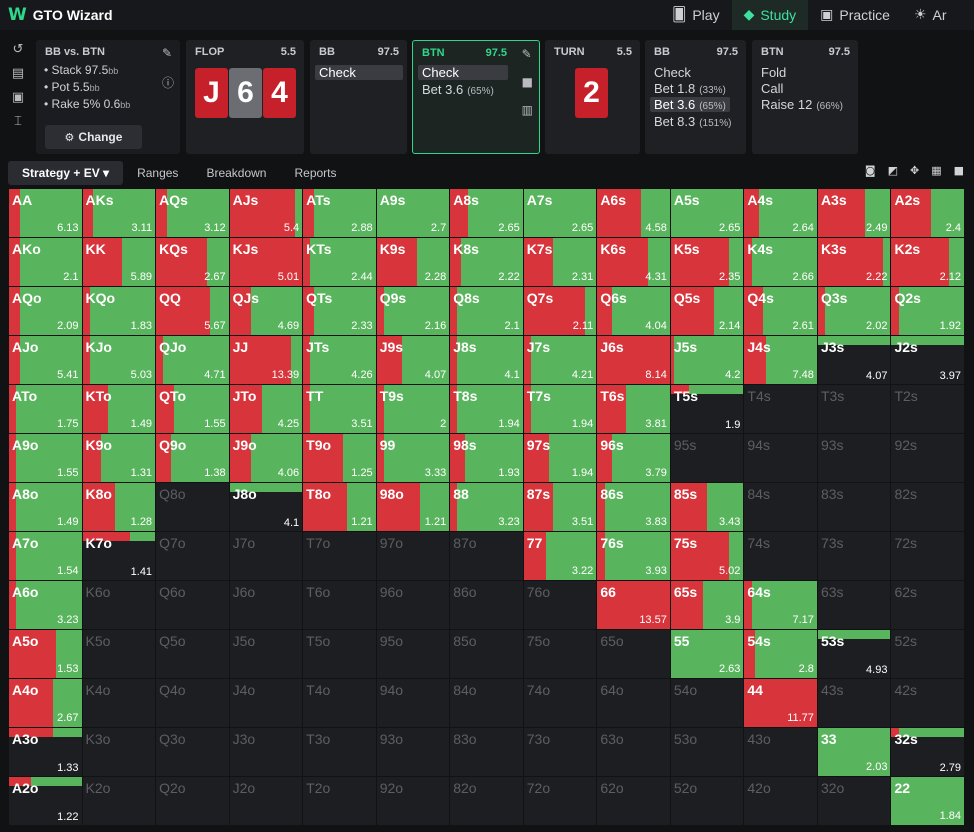 Image resolution: width=974 pixels, height=832 pixels. I want to click on info-icon: ⓘ, so click(167, 83).